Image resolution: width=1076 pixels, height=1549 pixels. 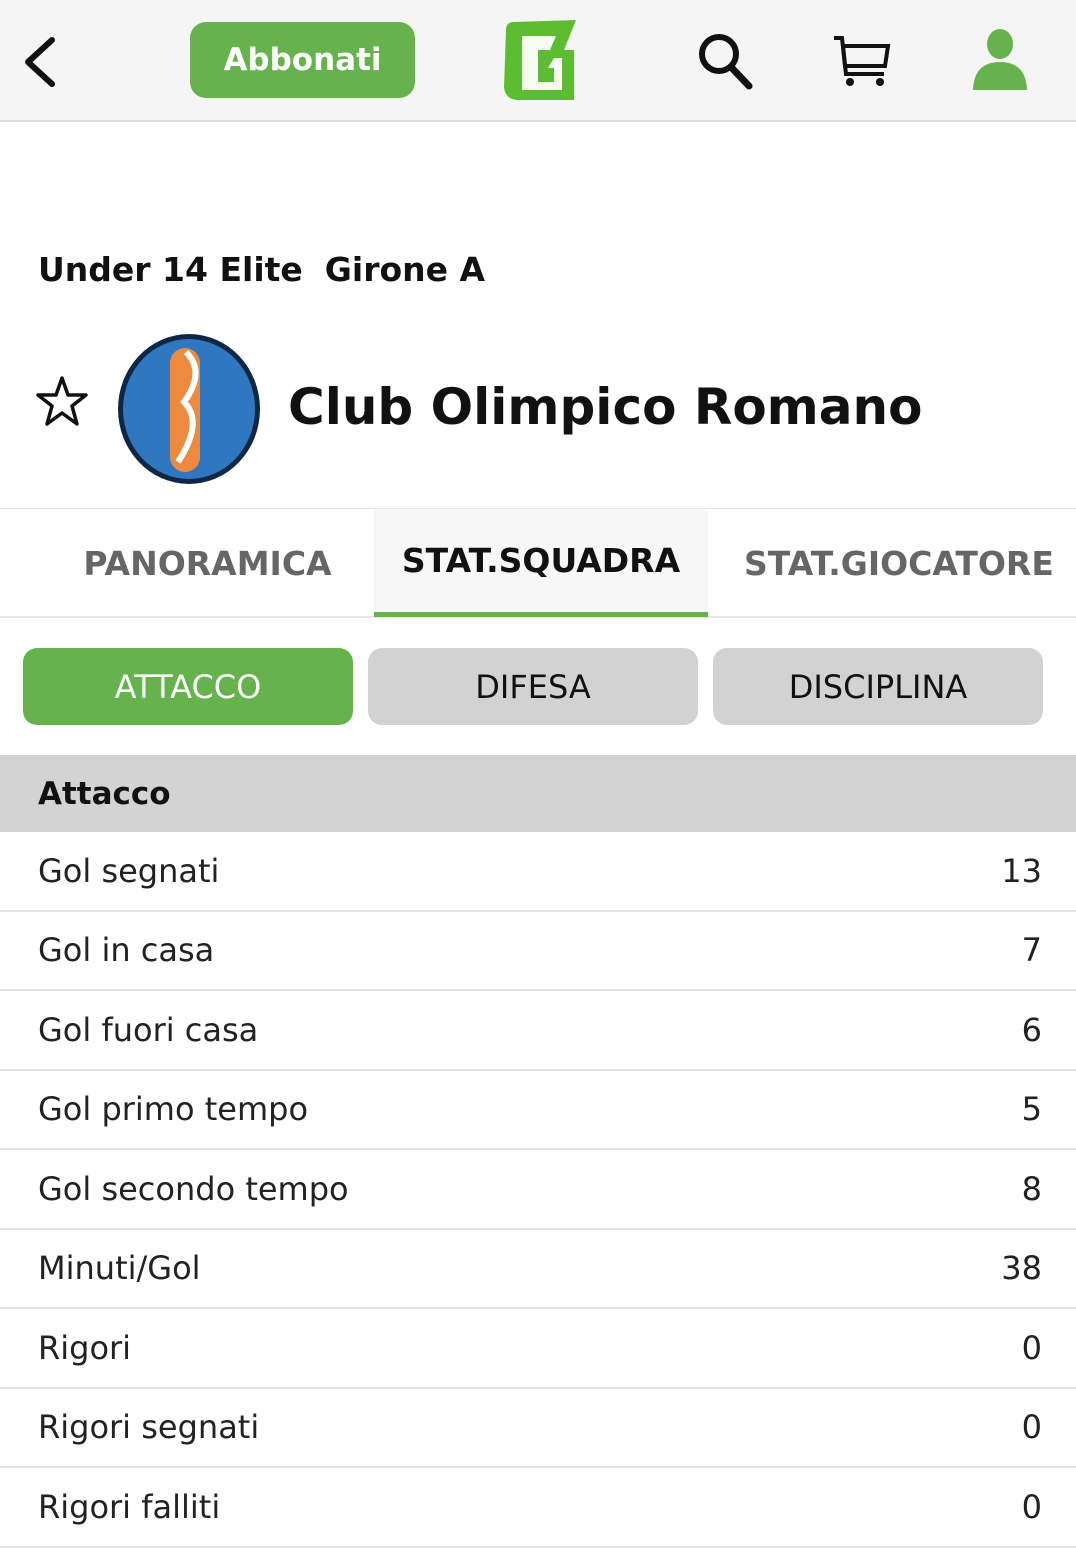 I want to click on segment-difesa: DIFESA, so click(x=533, y=686).